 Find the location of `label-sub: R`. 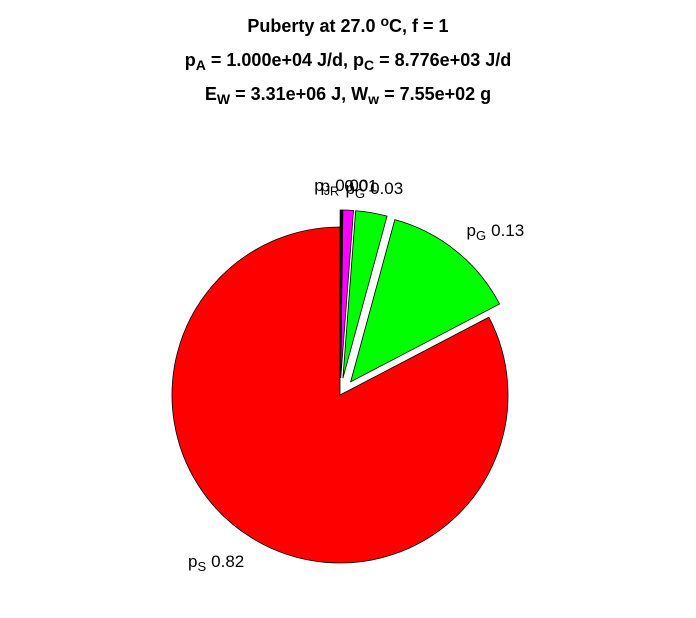

label-sub: R is located at coordinates (334, 190).